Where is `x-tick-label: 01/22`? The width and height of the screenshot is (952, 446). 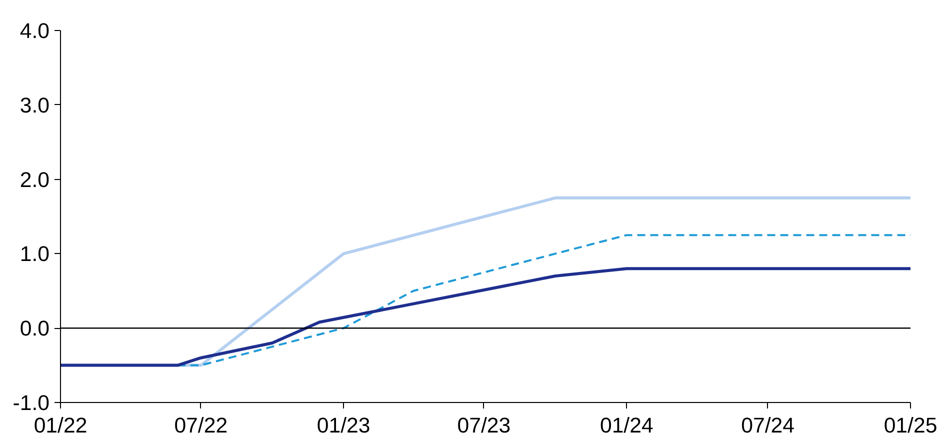 x-tick-label: 01/22 is located at coordinates (61, 426).